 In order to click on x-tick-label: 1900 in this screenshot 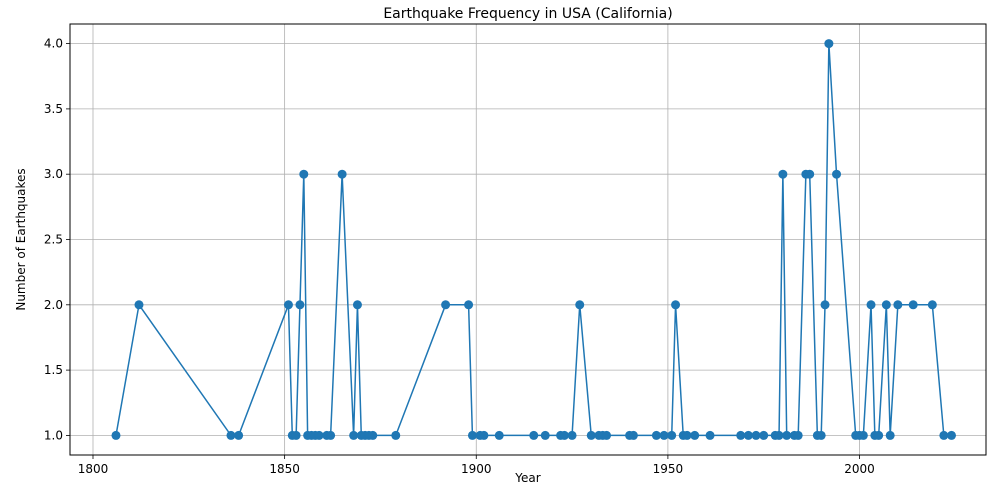, I will do `click(476, 469)`.